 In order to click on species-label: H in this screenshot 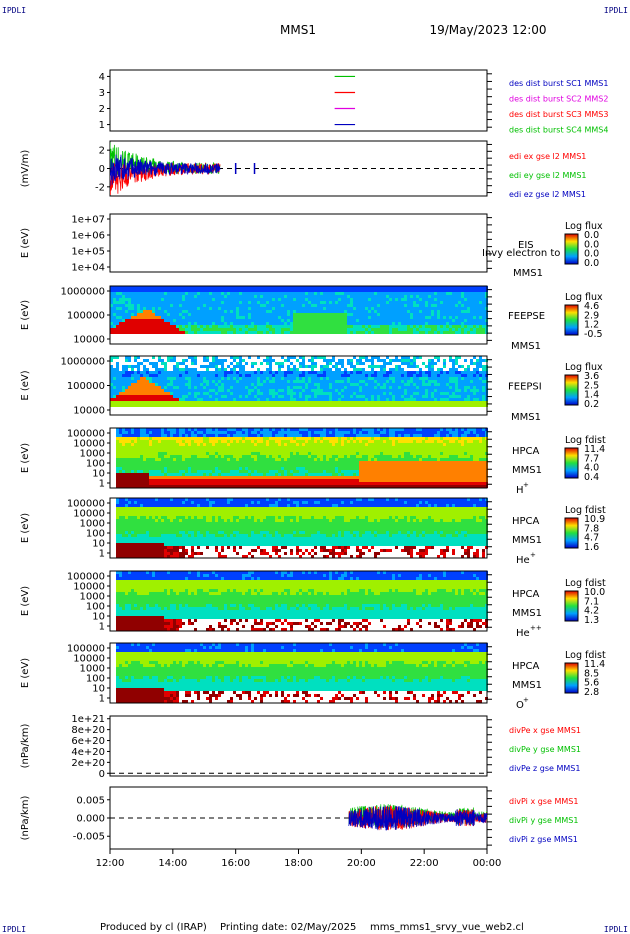, I will do `click(520, 490)`.